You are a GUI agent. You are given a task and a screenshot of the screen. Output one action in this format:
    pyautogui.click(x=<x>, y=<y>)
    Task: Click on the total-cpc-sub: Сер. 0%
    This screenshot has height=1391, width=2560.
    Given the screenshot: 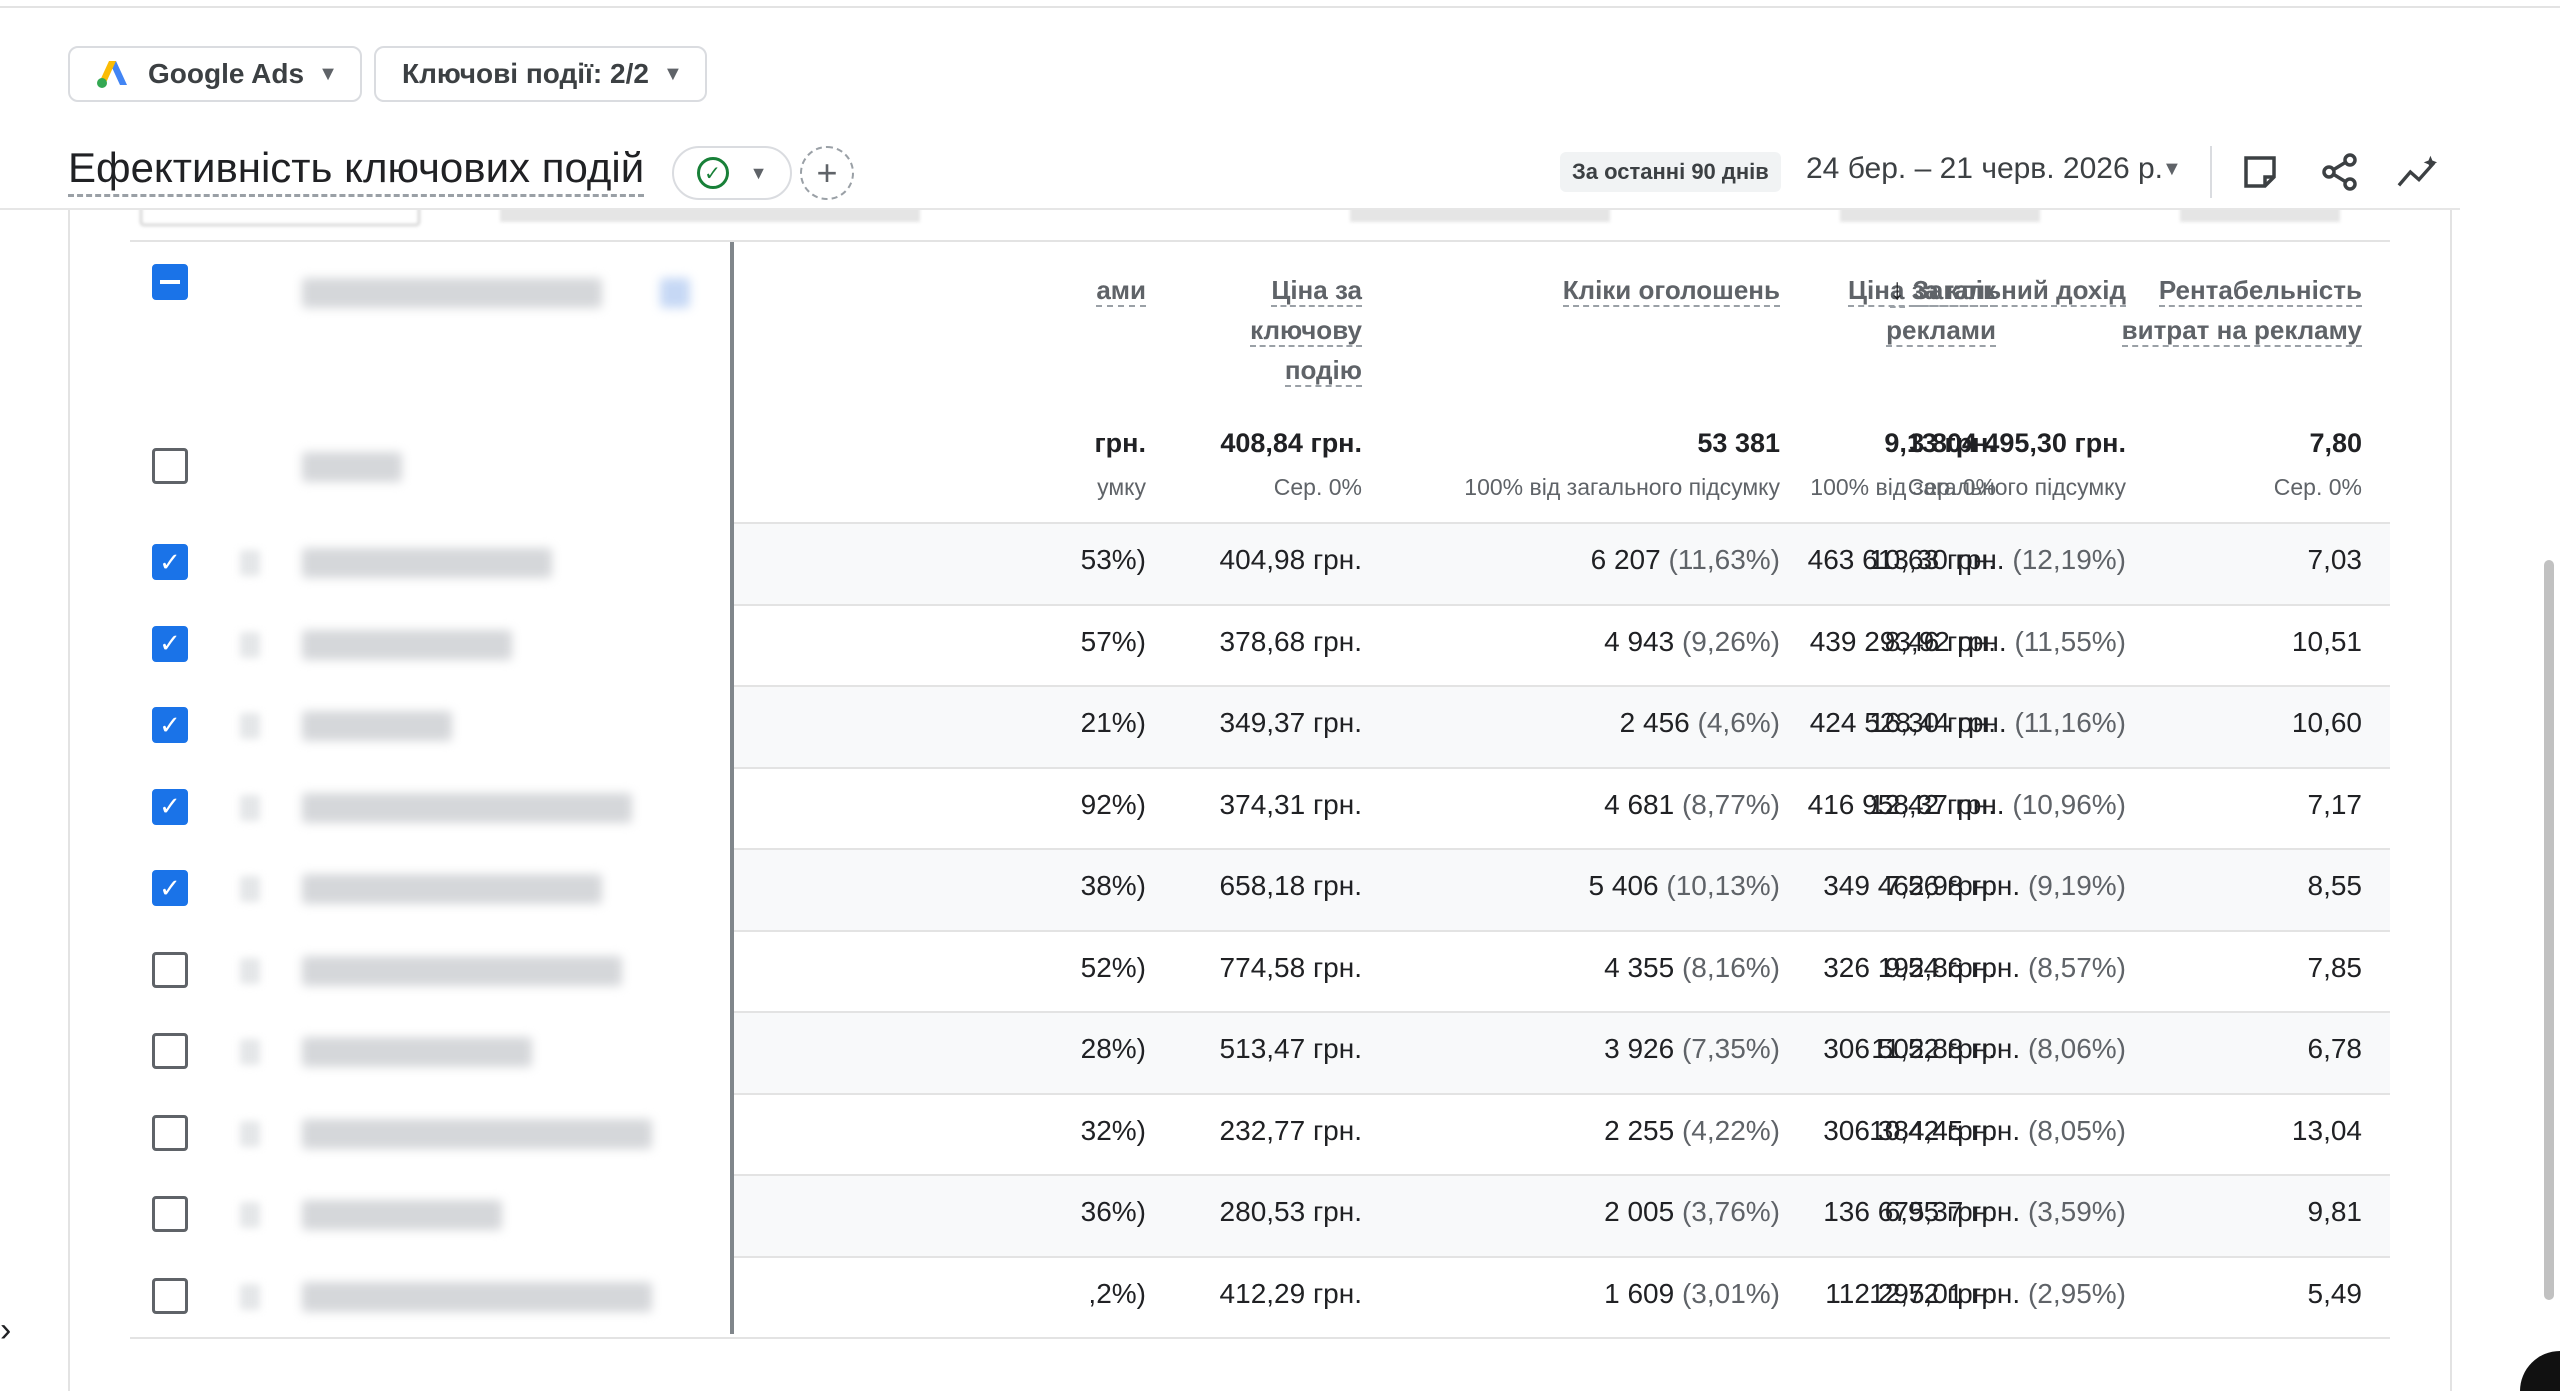 What is the action you would take?
    pyautogui.click(x=1951, y=487)
    